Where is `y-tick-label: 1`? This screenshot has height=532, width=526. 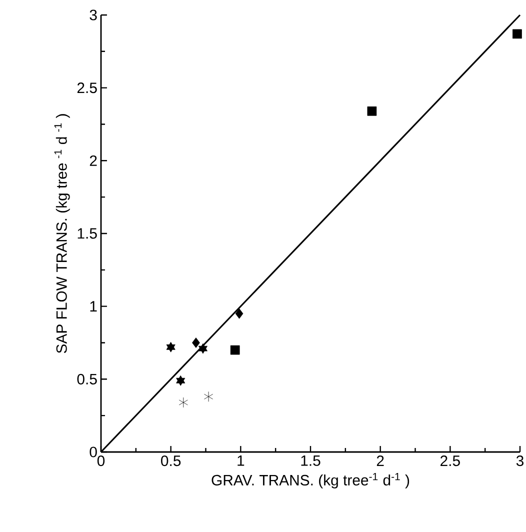
y-tick-label: 1 is located at coordinates (93, 306).